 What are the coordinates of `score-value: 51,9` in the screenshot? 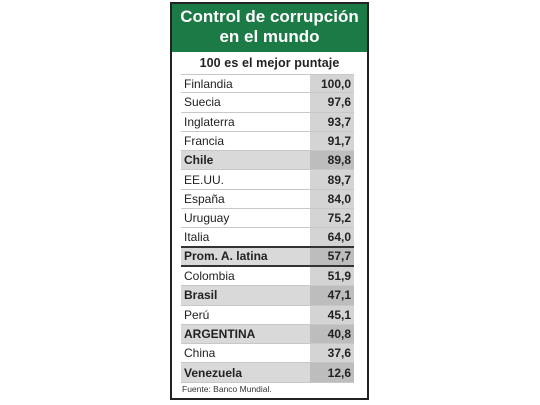 It's located at (332, 276).